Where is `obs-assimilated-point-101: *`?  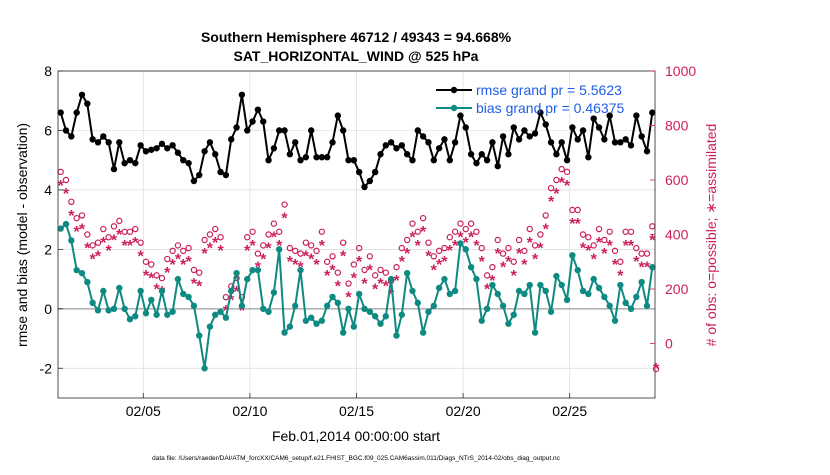
obs-assimilated-point-101: * is located at coordinates (599, 243).